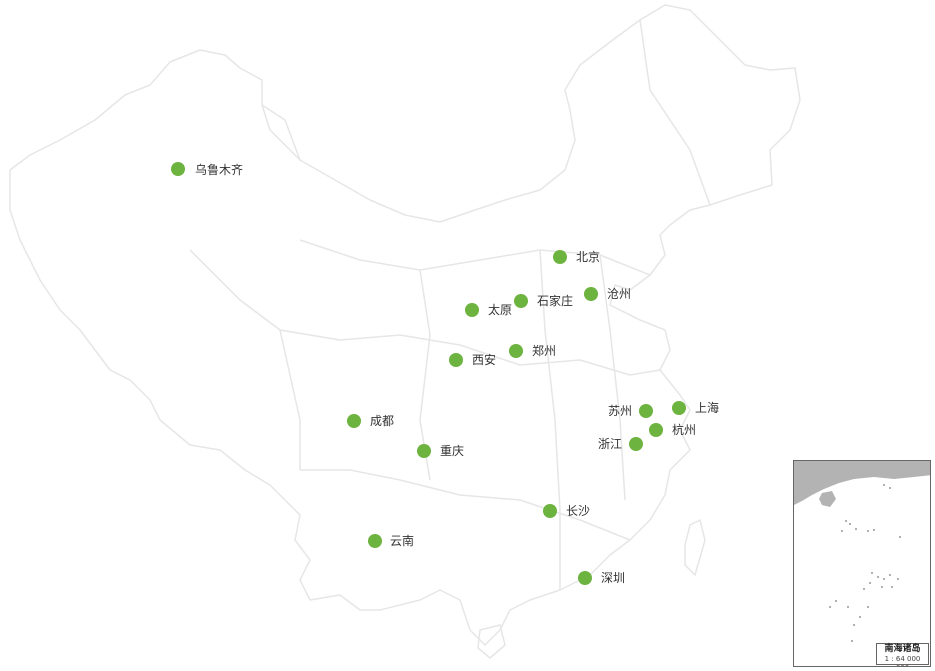 The width and height of the screenshot is (935, 671). I want to click on province-line-west, so click(245, 359).